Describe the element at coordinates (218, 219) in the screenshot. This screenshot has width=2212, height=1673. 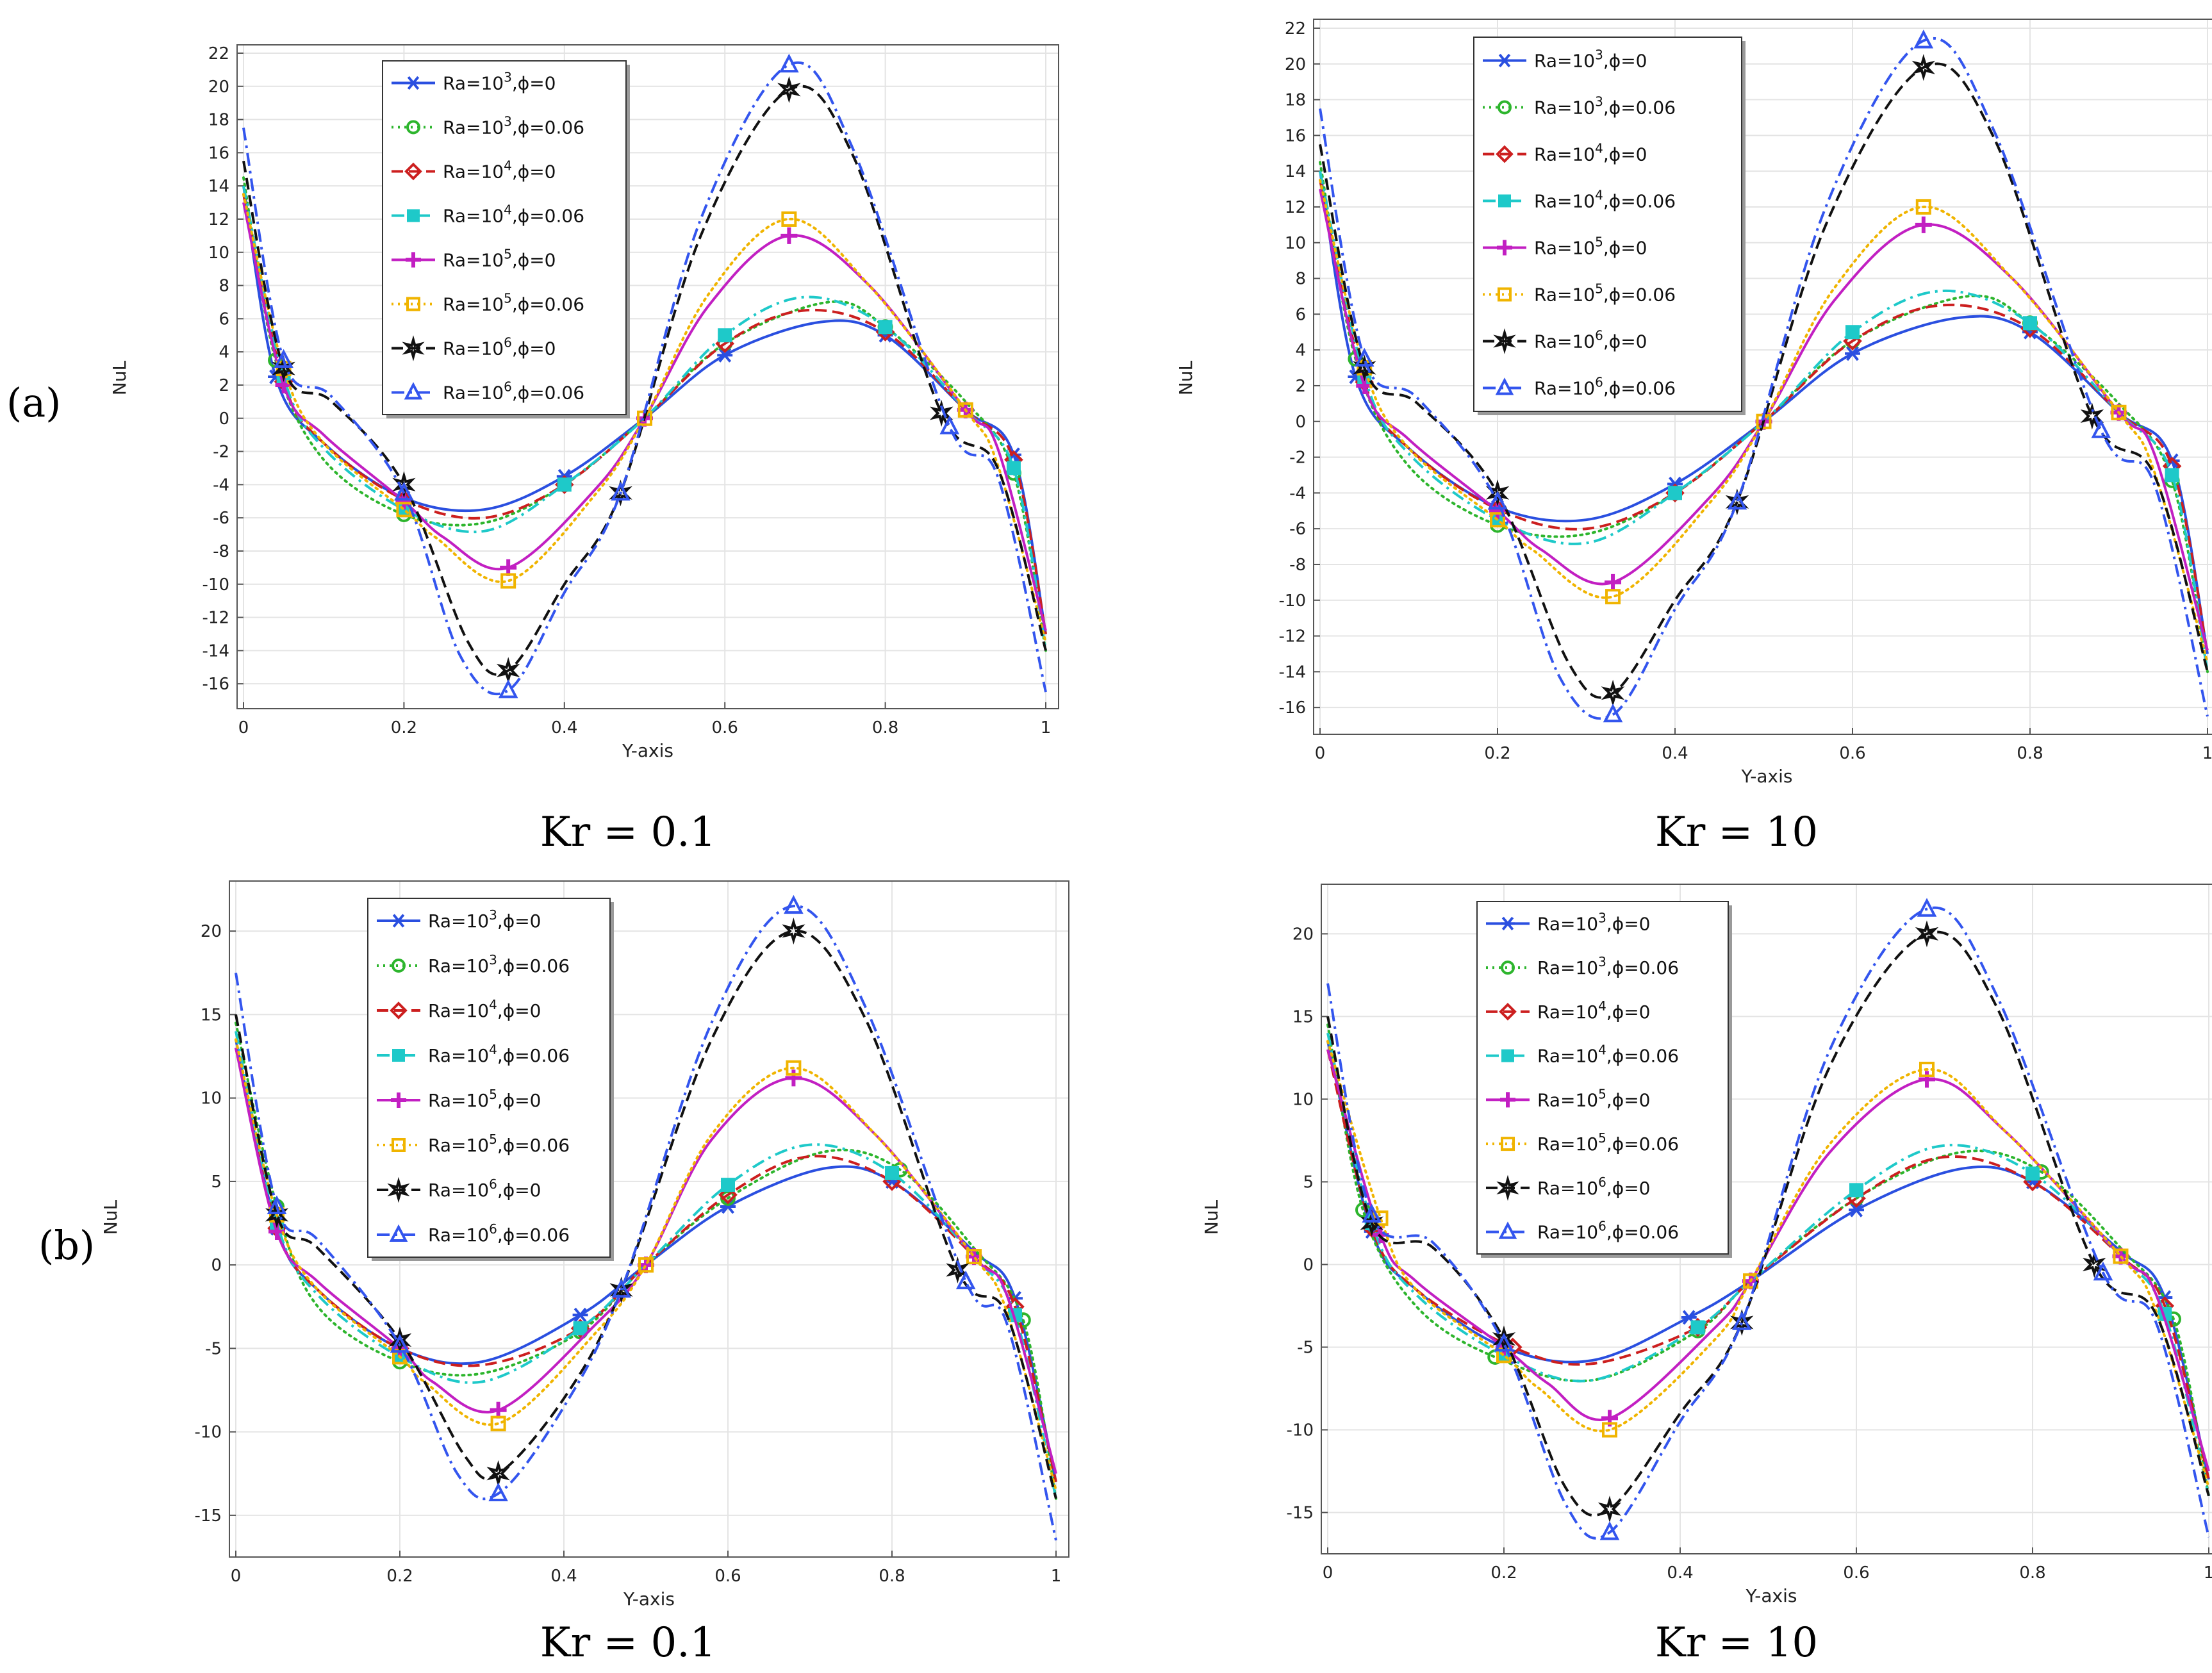
I see `y-tick-label: 12` at that location.